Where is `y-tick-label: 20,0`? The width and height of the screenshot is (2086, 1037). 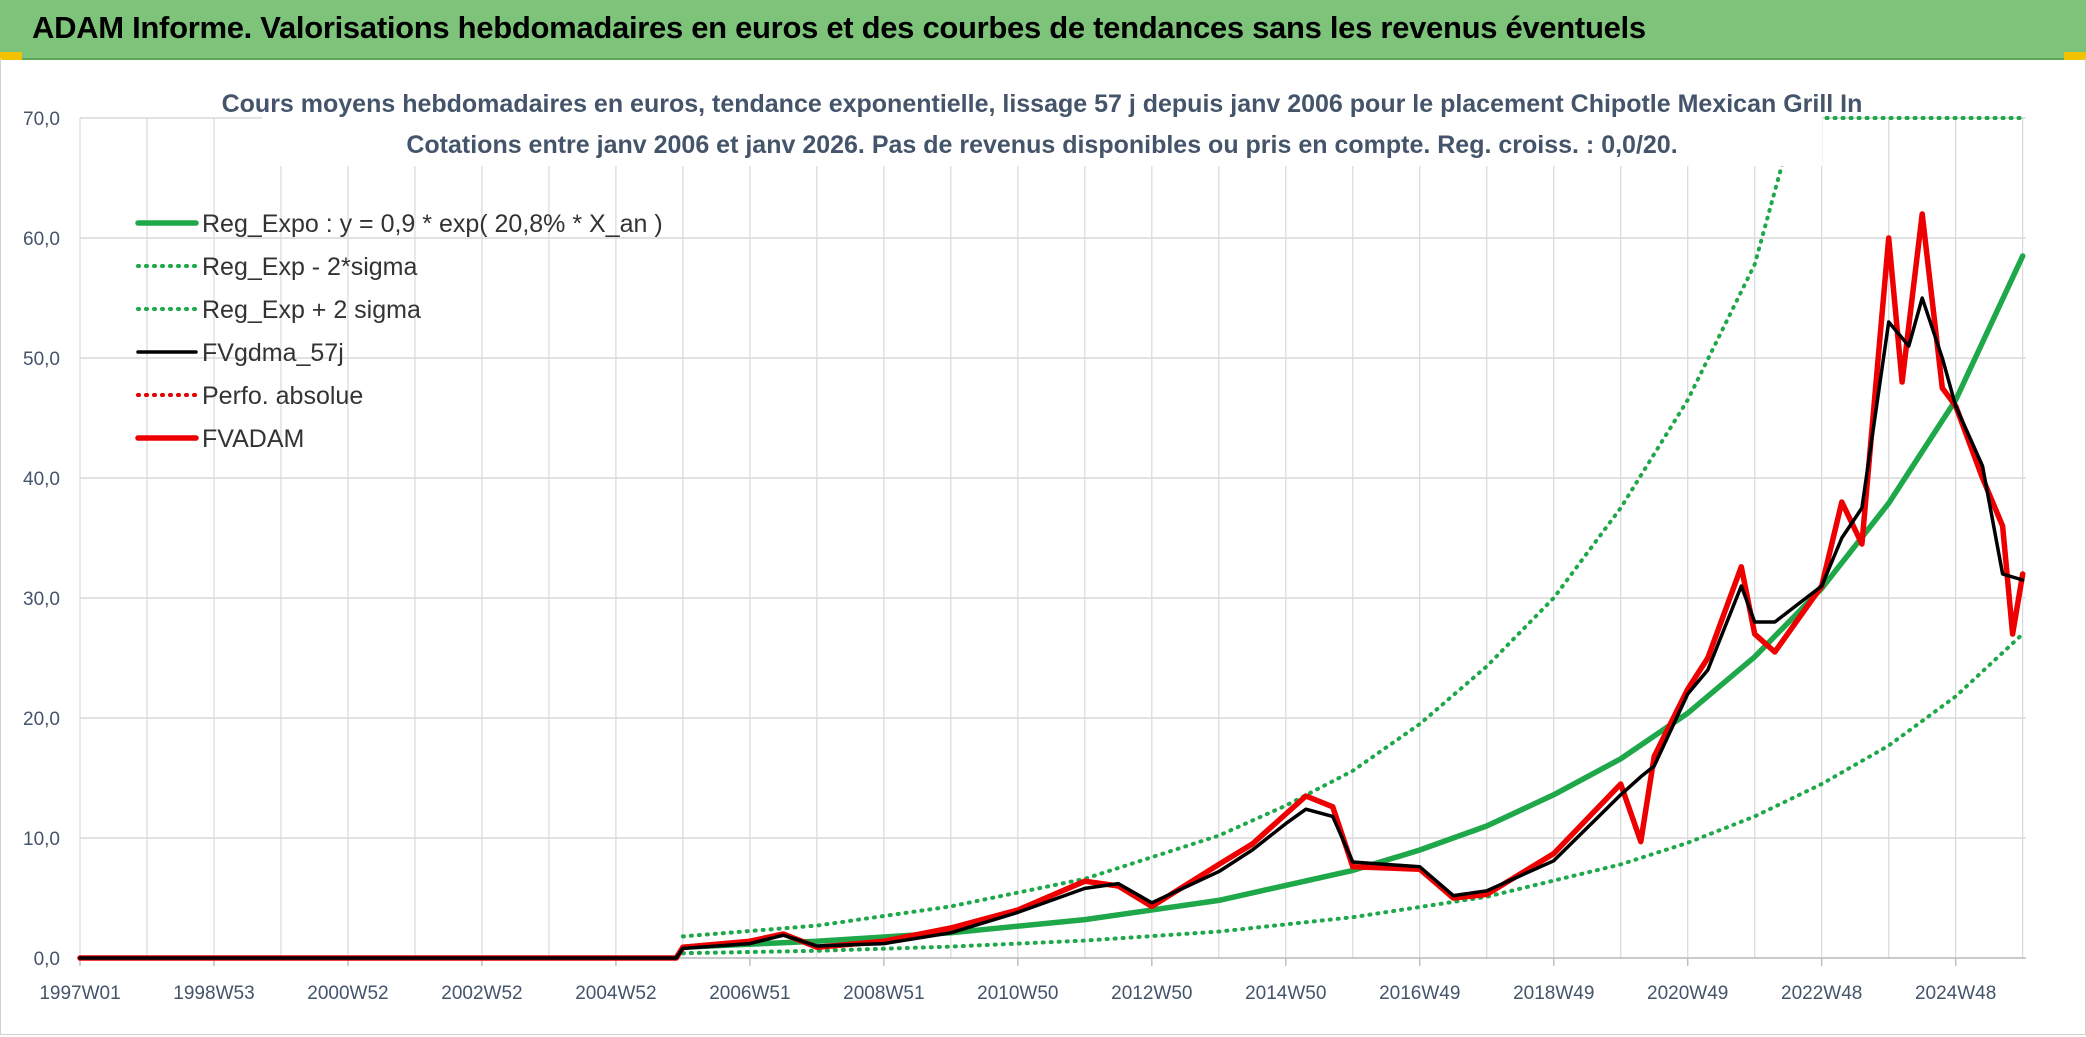
y-tick-label: 20,0 is located at coordinates (41, 719).